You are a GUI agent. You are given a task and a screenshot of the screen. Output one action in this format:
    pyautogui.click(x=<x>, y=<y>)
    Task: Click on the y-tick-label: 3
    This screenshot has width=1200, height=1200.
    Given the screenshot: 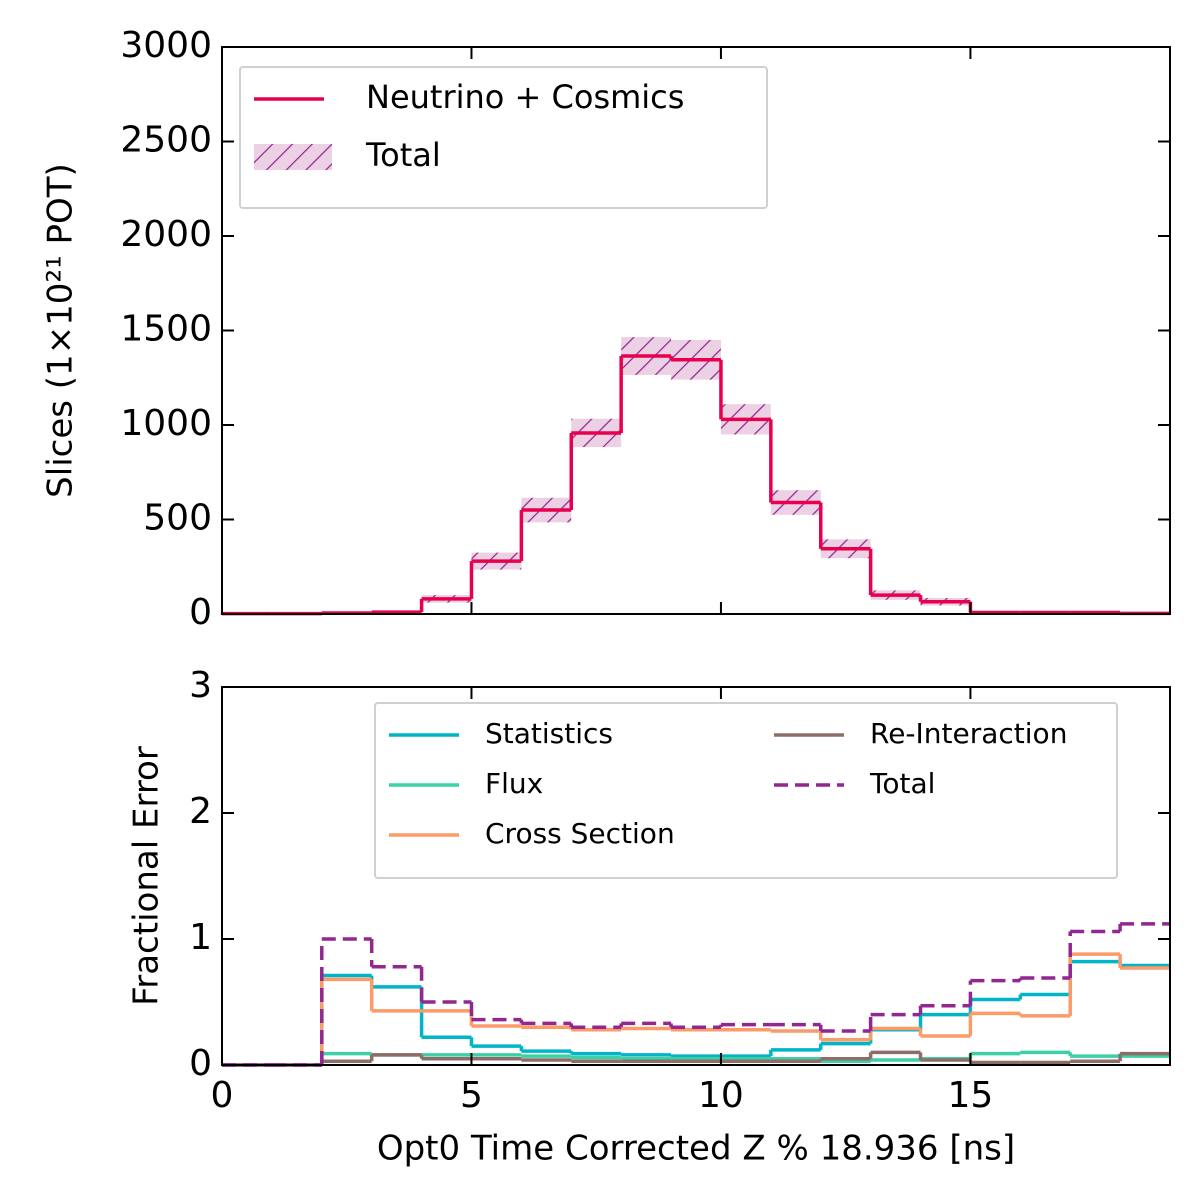 What is the action you would take?
    pyautogui.click(x=200, y=685)
    